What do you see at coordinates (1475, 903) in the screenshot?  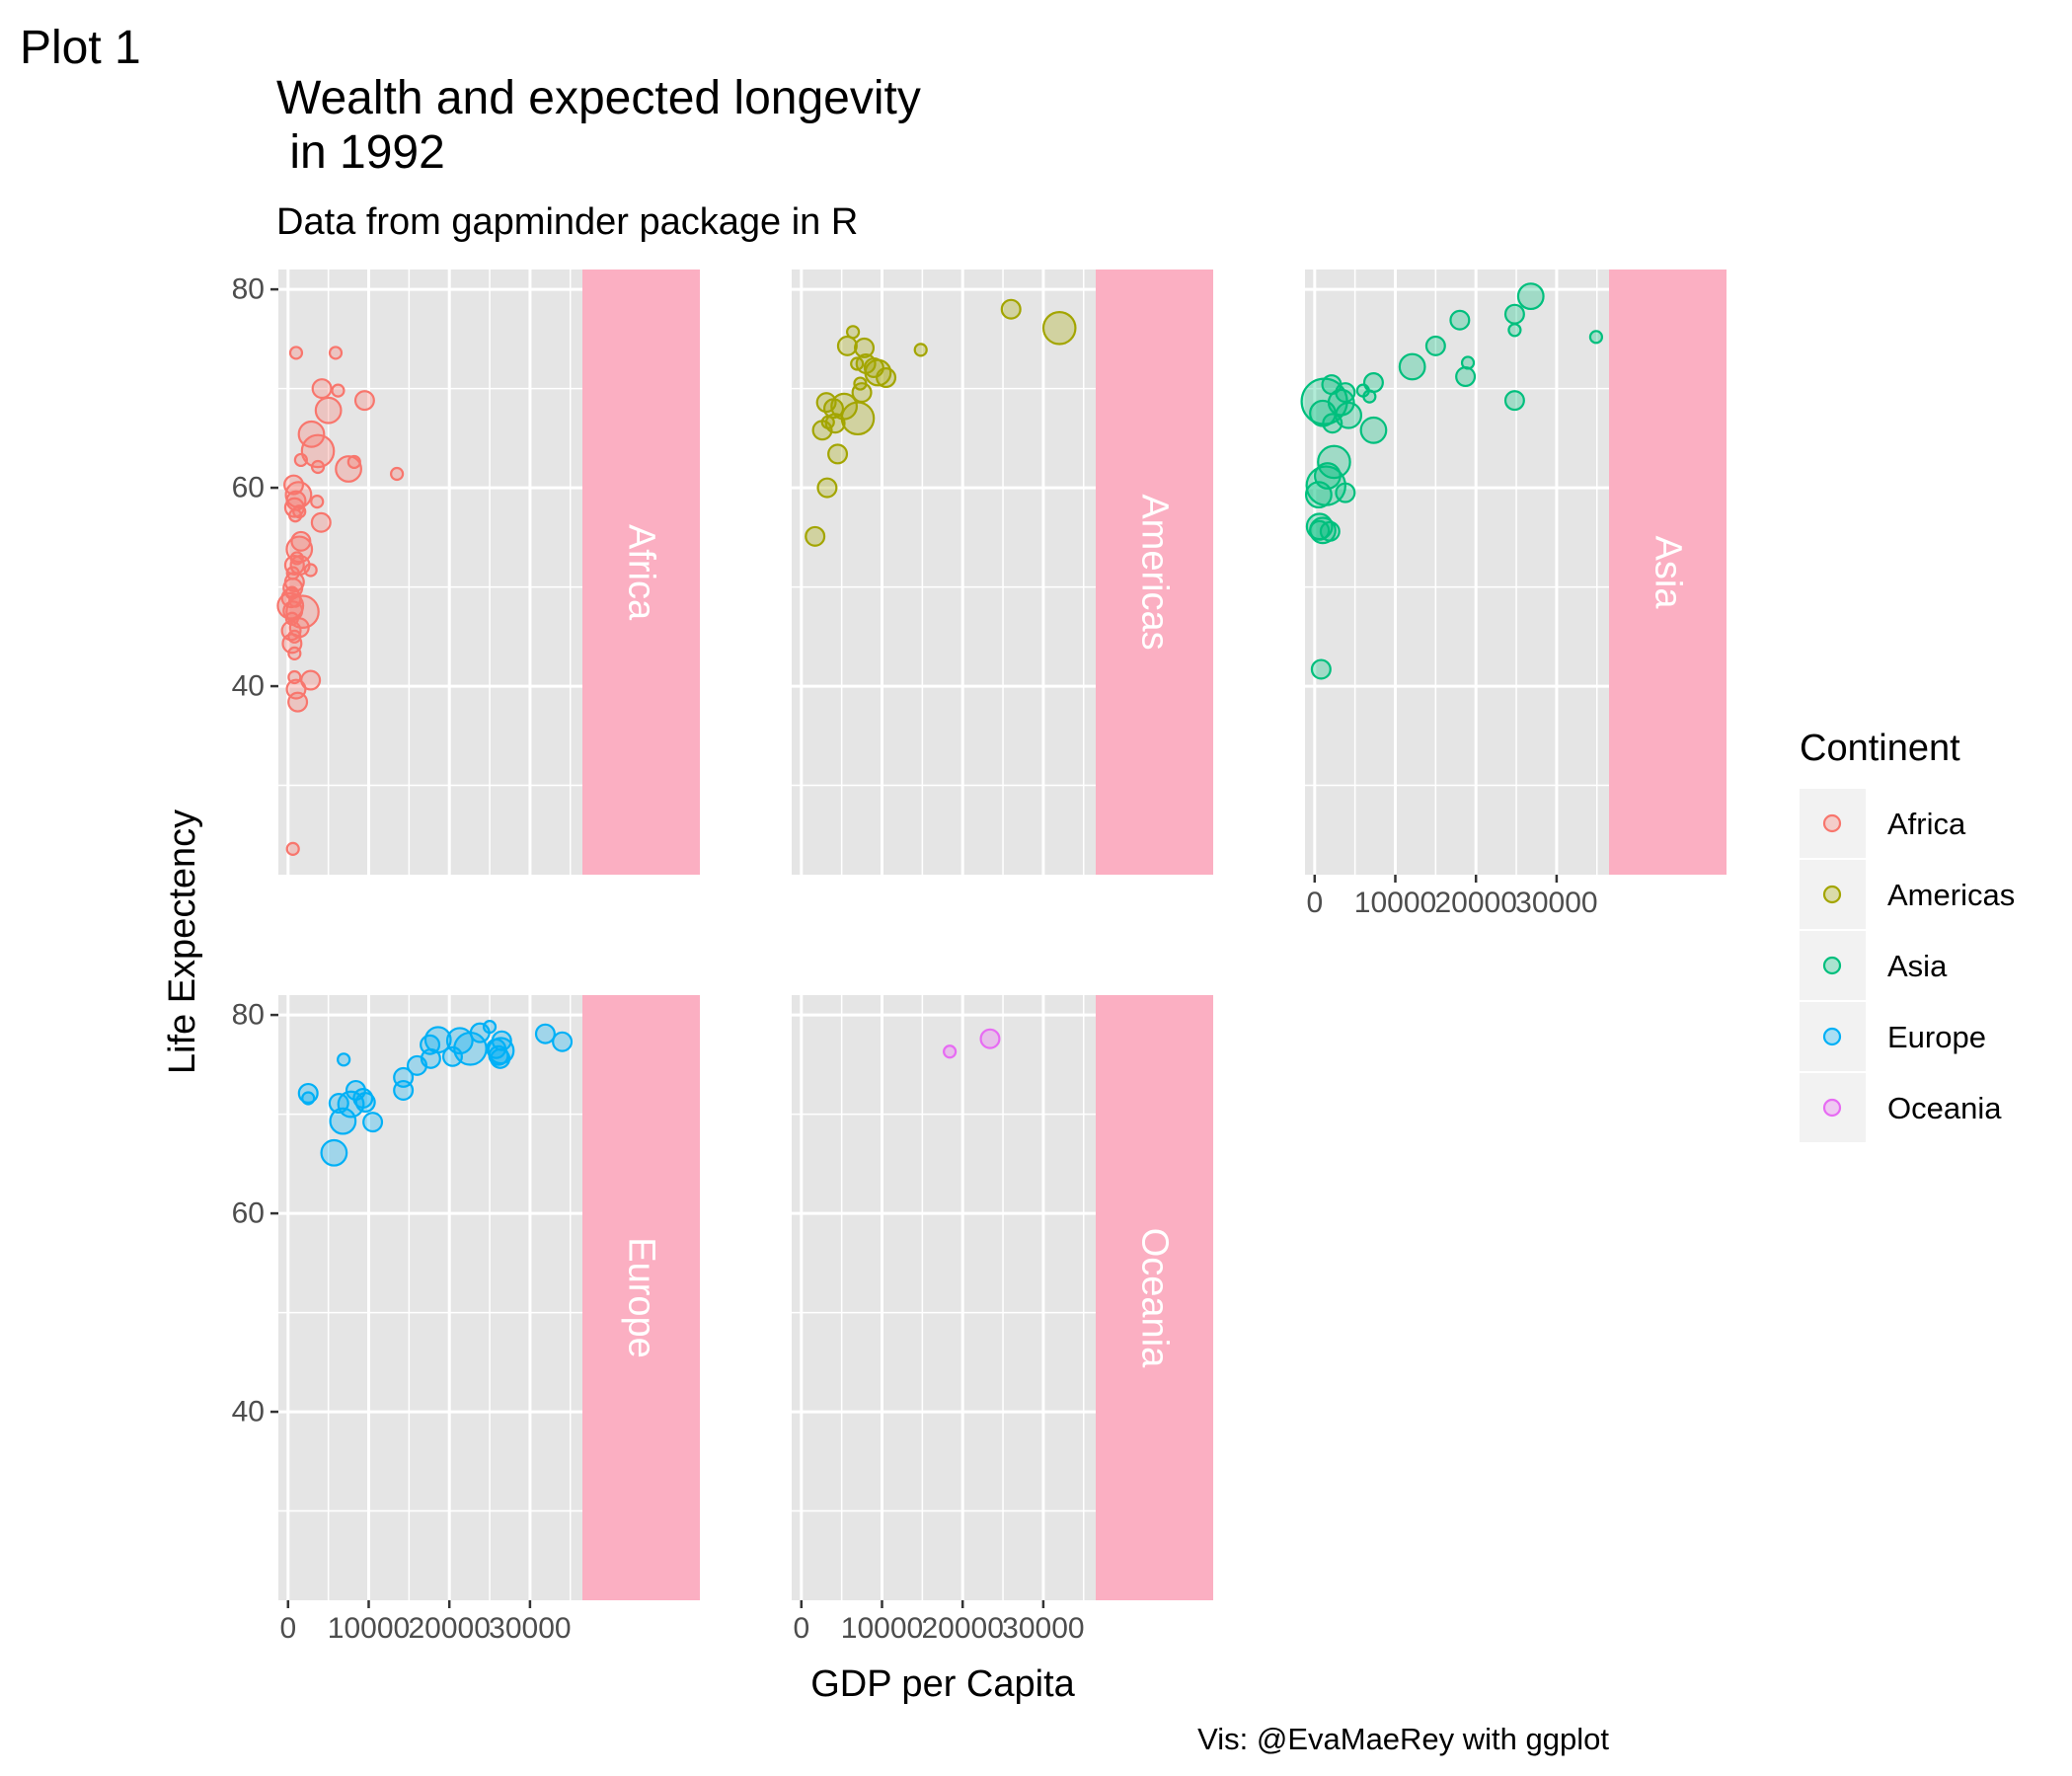 I see `x-tick-label: 20000` at bounding box center [1475, 903].